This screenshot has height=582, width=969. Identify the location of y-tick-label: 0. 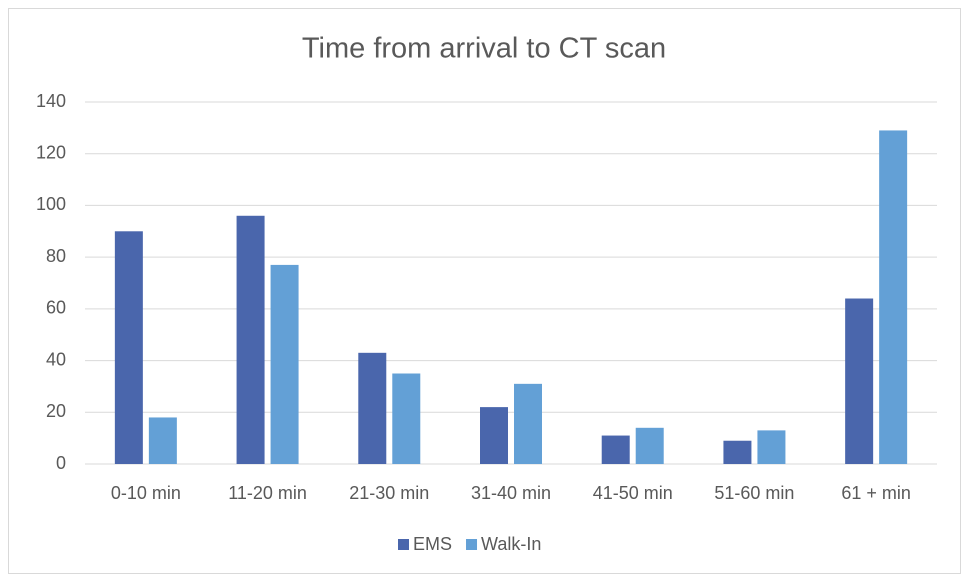
(61, 463).